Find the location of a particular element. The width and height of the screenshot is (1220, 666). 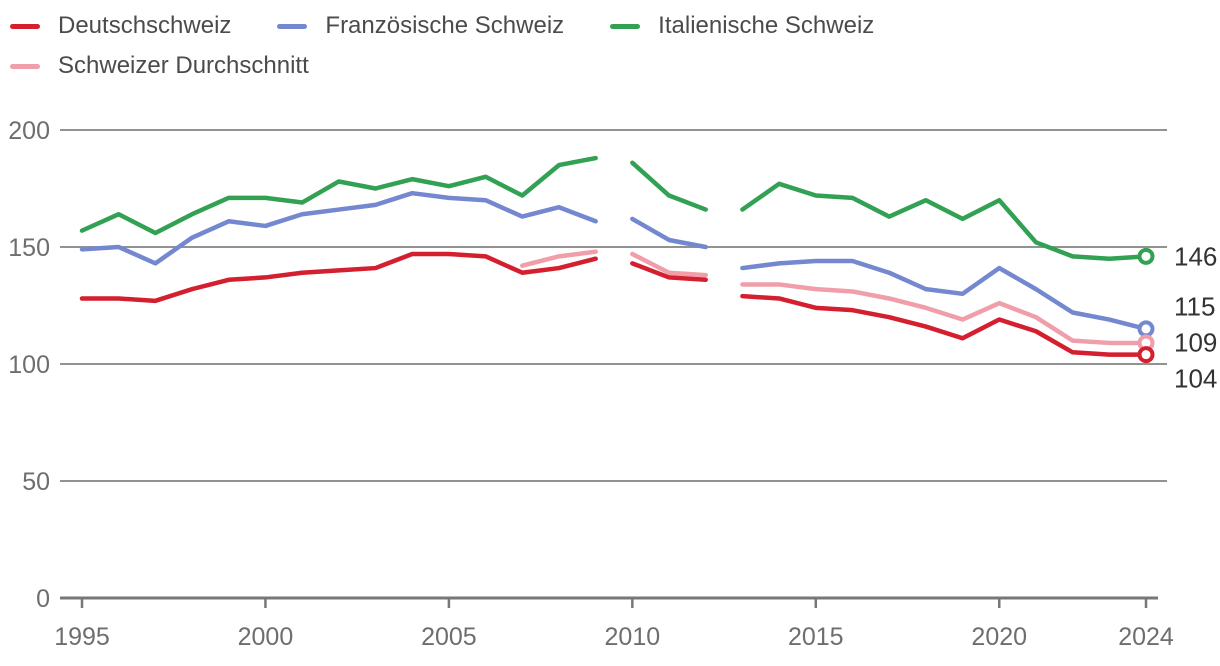

end-value-label-schweizer_durchschnitt: 109 is located at coordinates (1195, 342).